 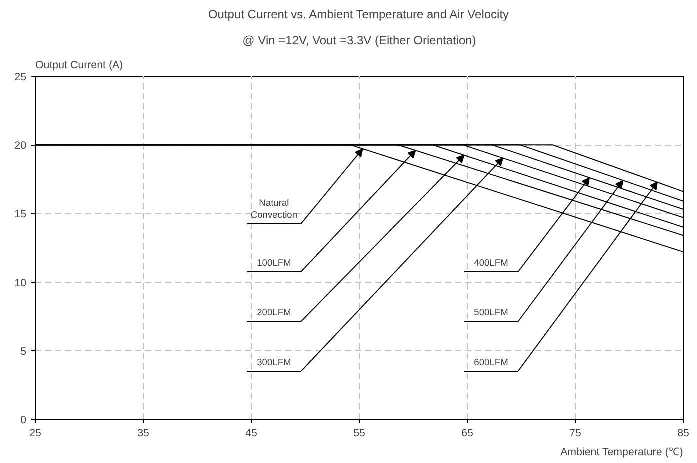 What do you see at coordinates (622, 452) in the screenshot?
I see `x-axis-title: Ambient Temperature (℃)` at bounding box center [622, 452].